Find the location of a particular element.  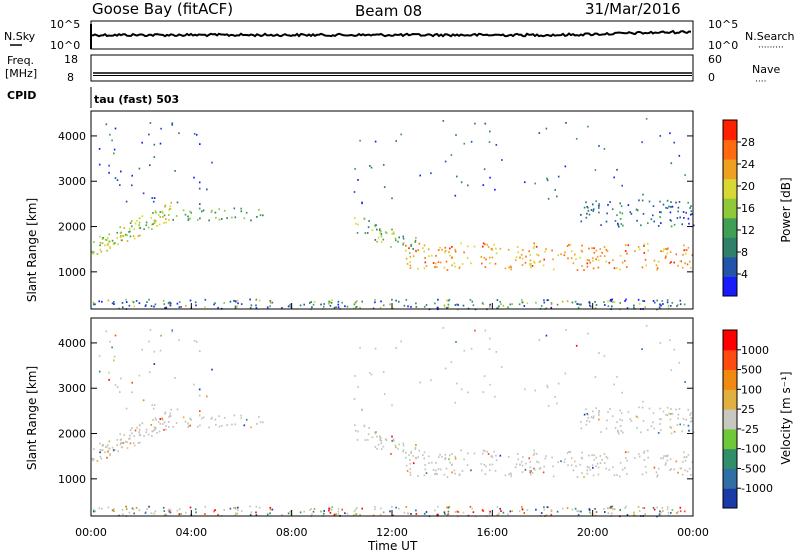

nave-tick-low: 0 is located at coordinates (711, 77).